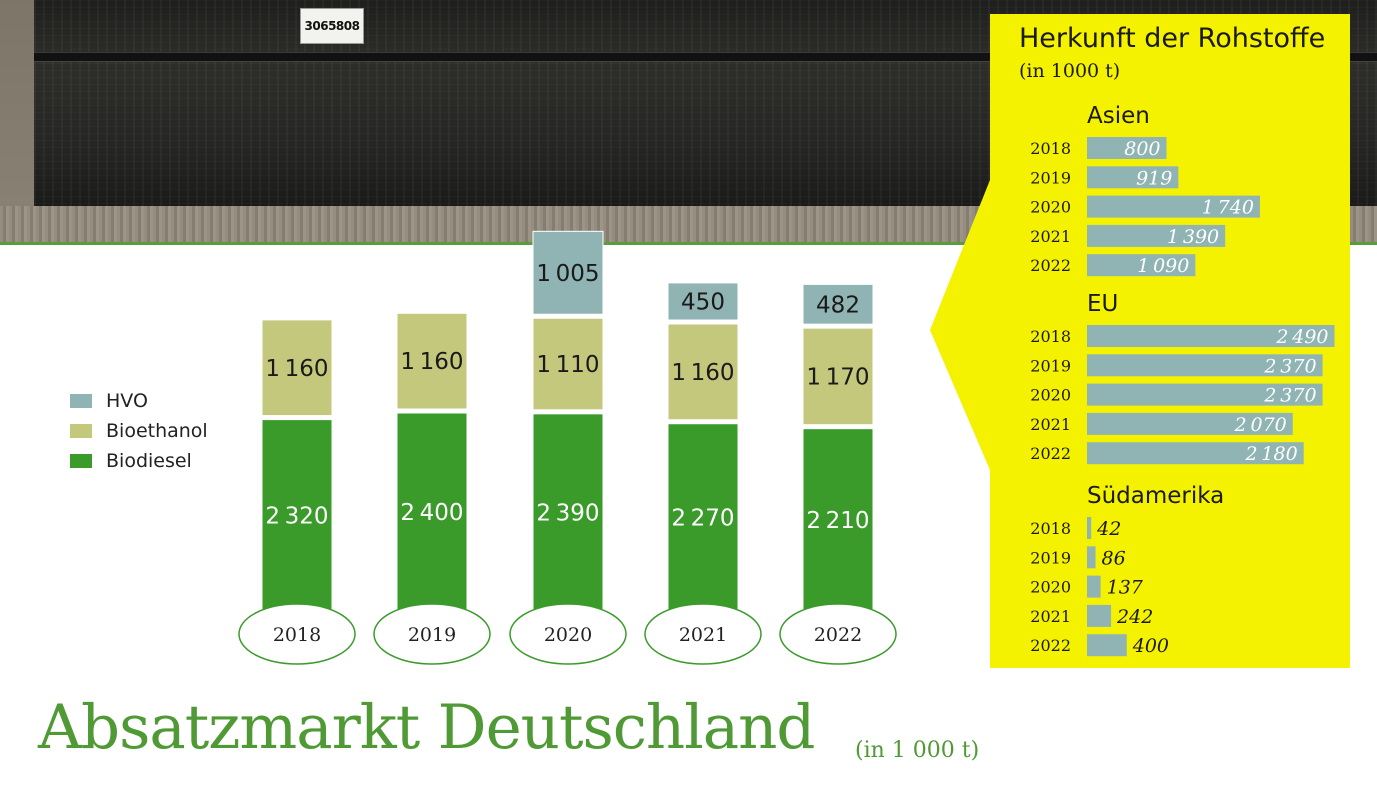 Image resolution: width=1377 pixels, height=786 pixels. What do you see at coordinates (1150, 646) in the screenshot?
I see `origin-bar-label-sdamerika-2022: 400` at bounding box center [1150, 646].